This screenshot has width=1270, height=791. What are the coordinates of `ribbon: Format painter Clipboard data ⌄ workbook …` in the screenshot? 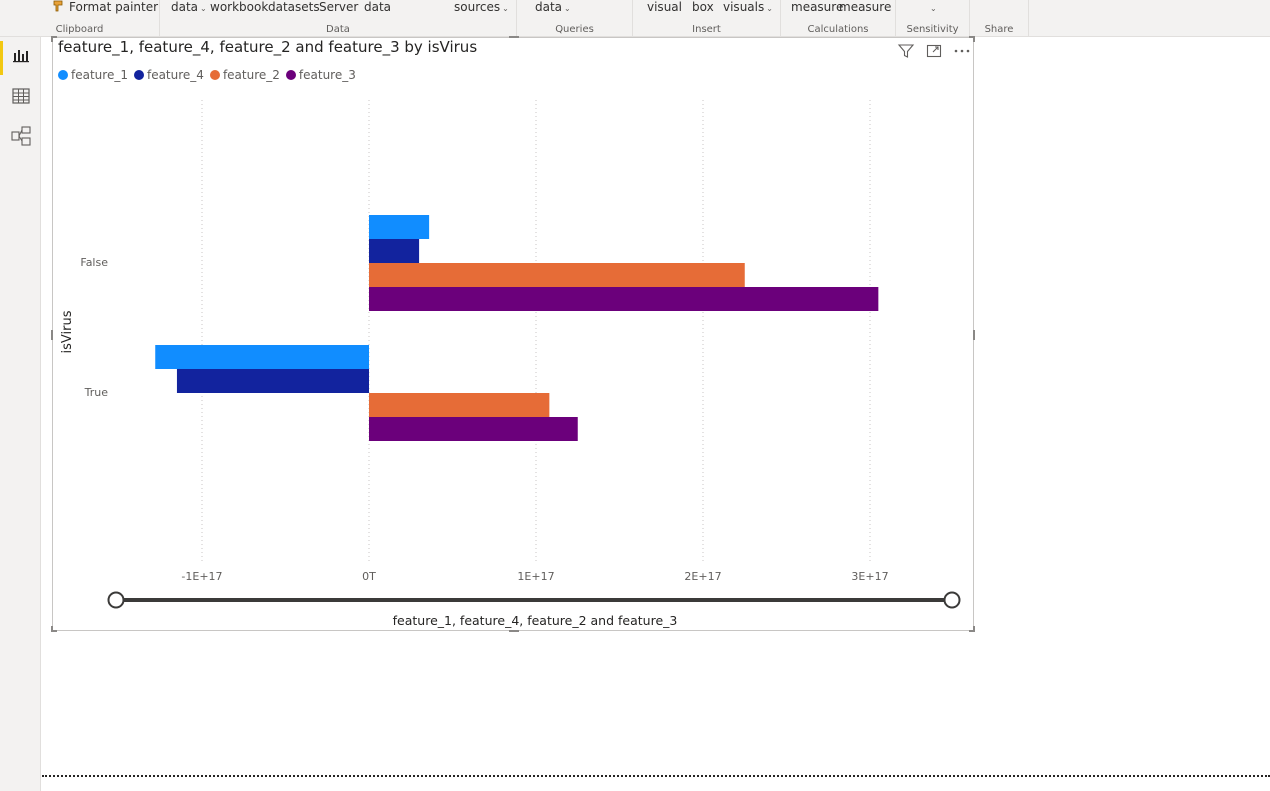 It's located at (635, 18).